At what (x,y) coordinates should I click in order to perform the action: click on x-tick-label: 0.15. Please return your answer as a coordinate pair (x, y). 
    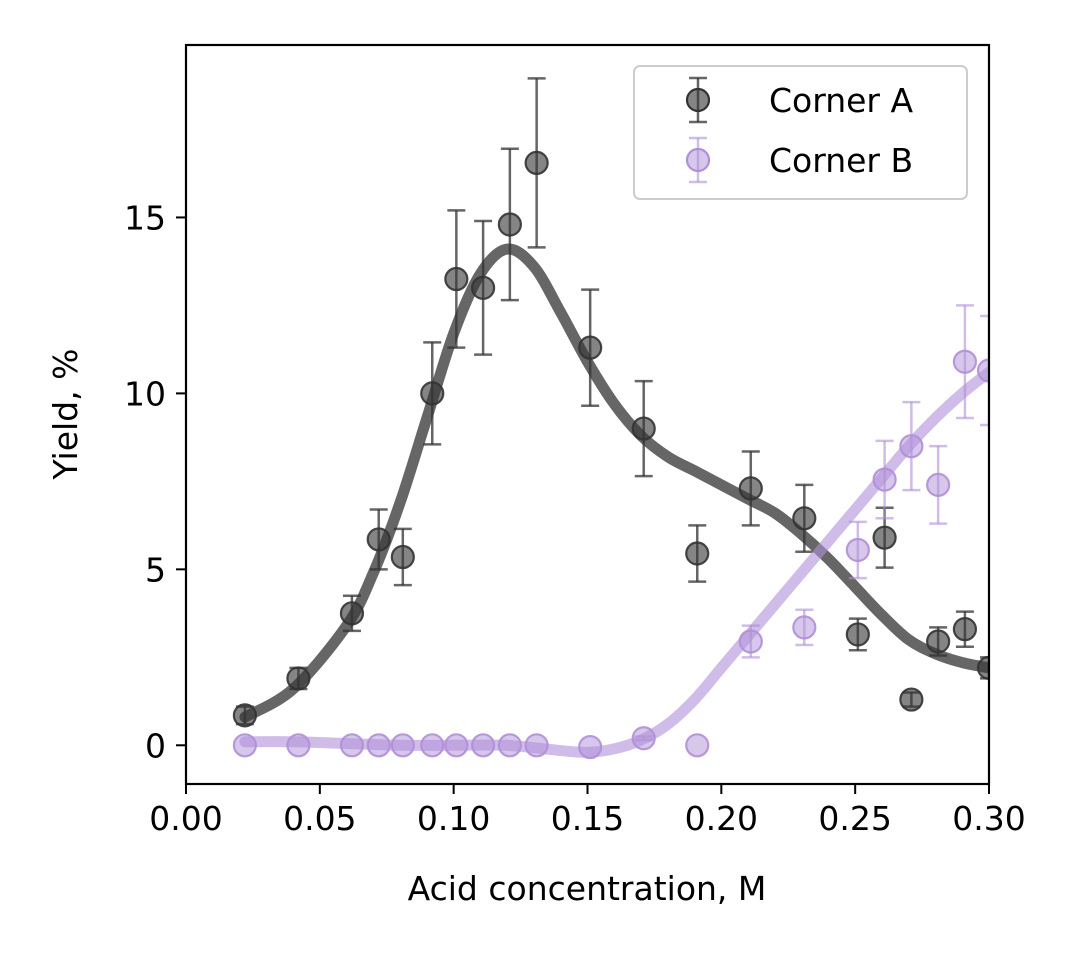
    Looking at the image, I should click on (587, 818).